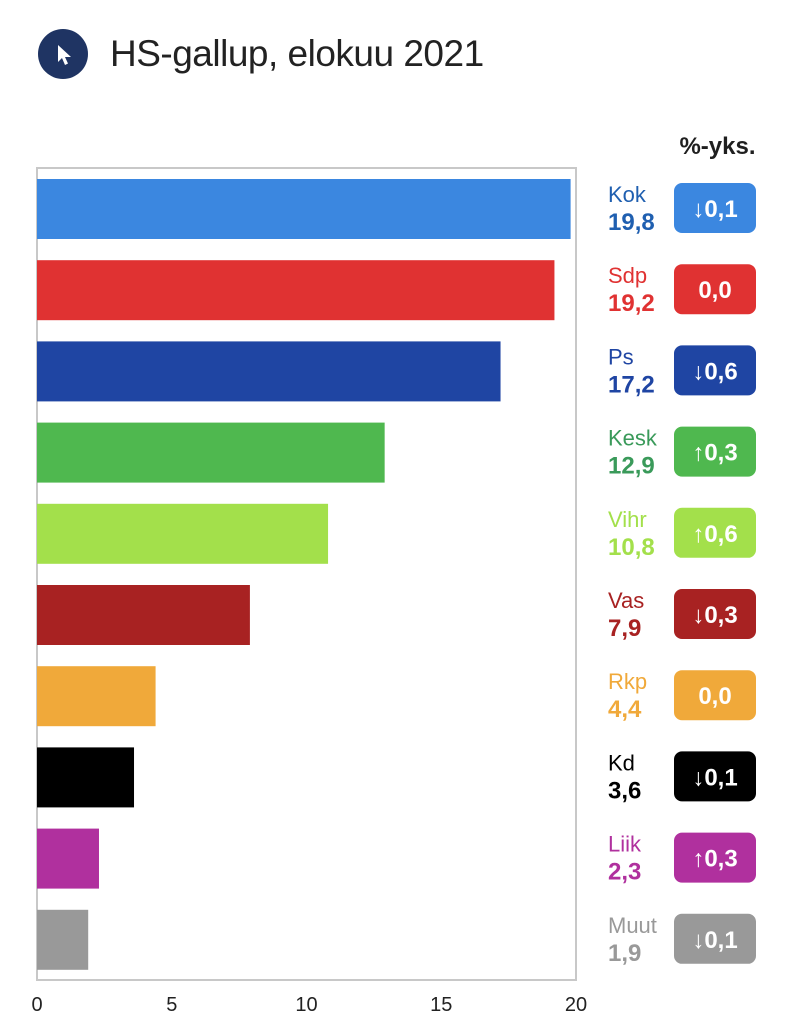 This screenshot has width=805, height=1024. I want to click on category-label: Kd, so click(621, 762).